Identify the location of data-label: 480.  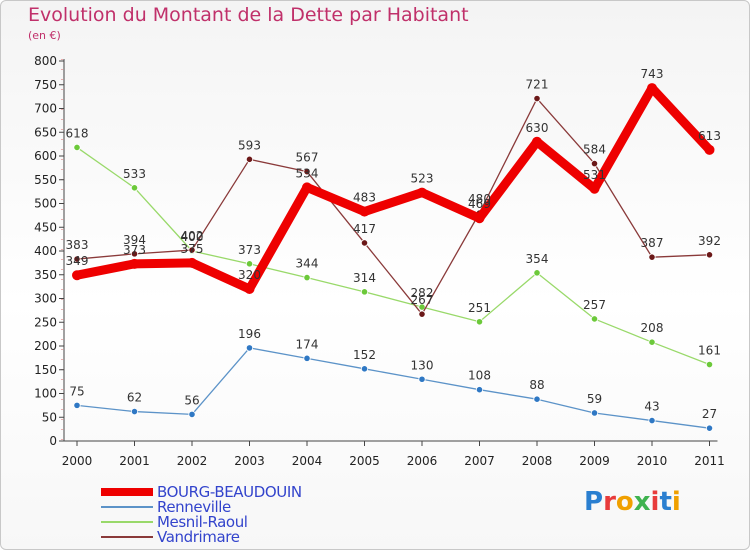
(479, 199).